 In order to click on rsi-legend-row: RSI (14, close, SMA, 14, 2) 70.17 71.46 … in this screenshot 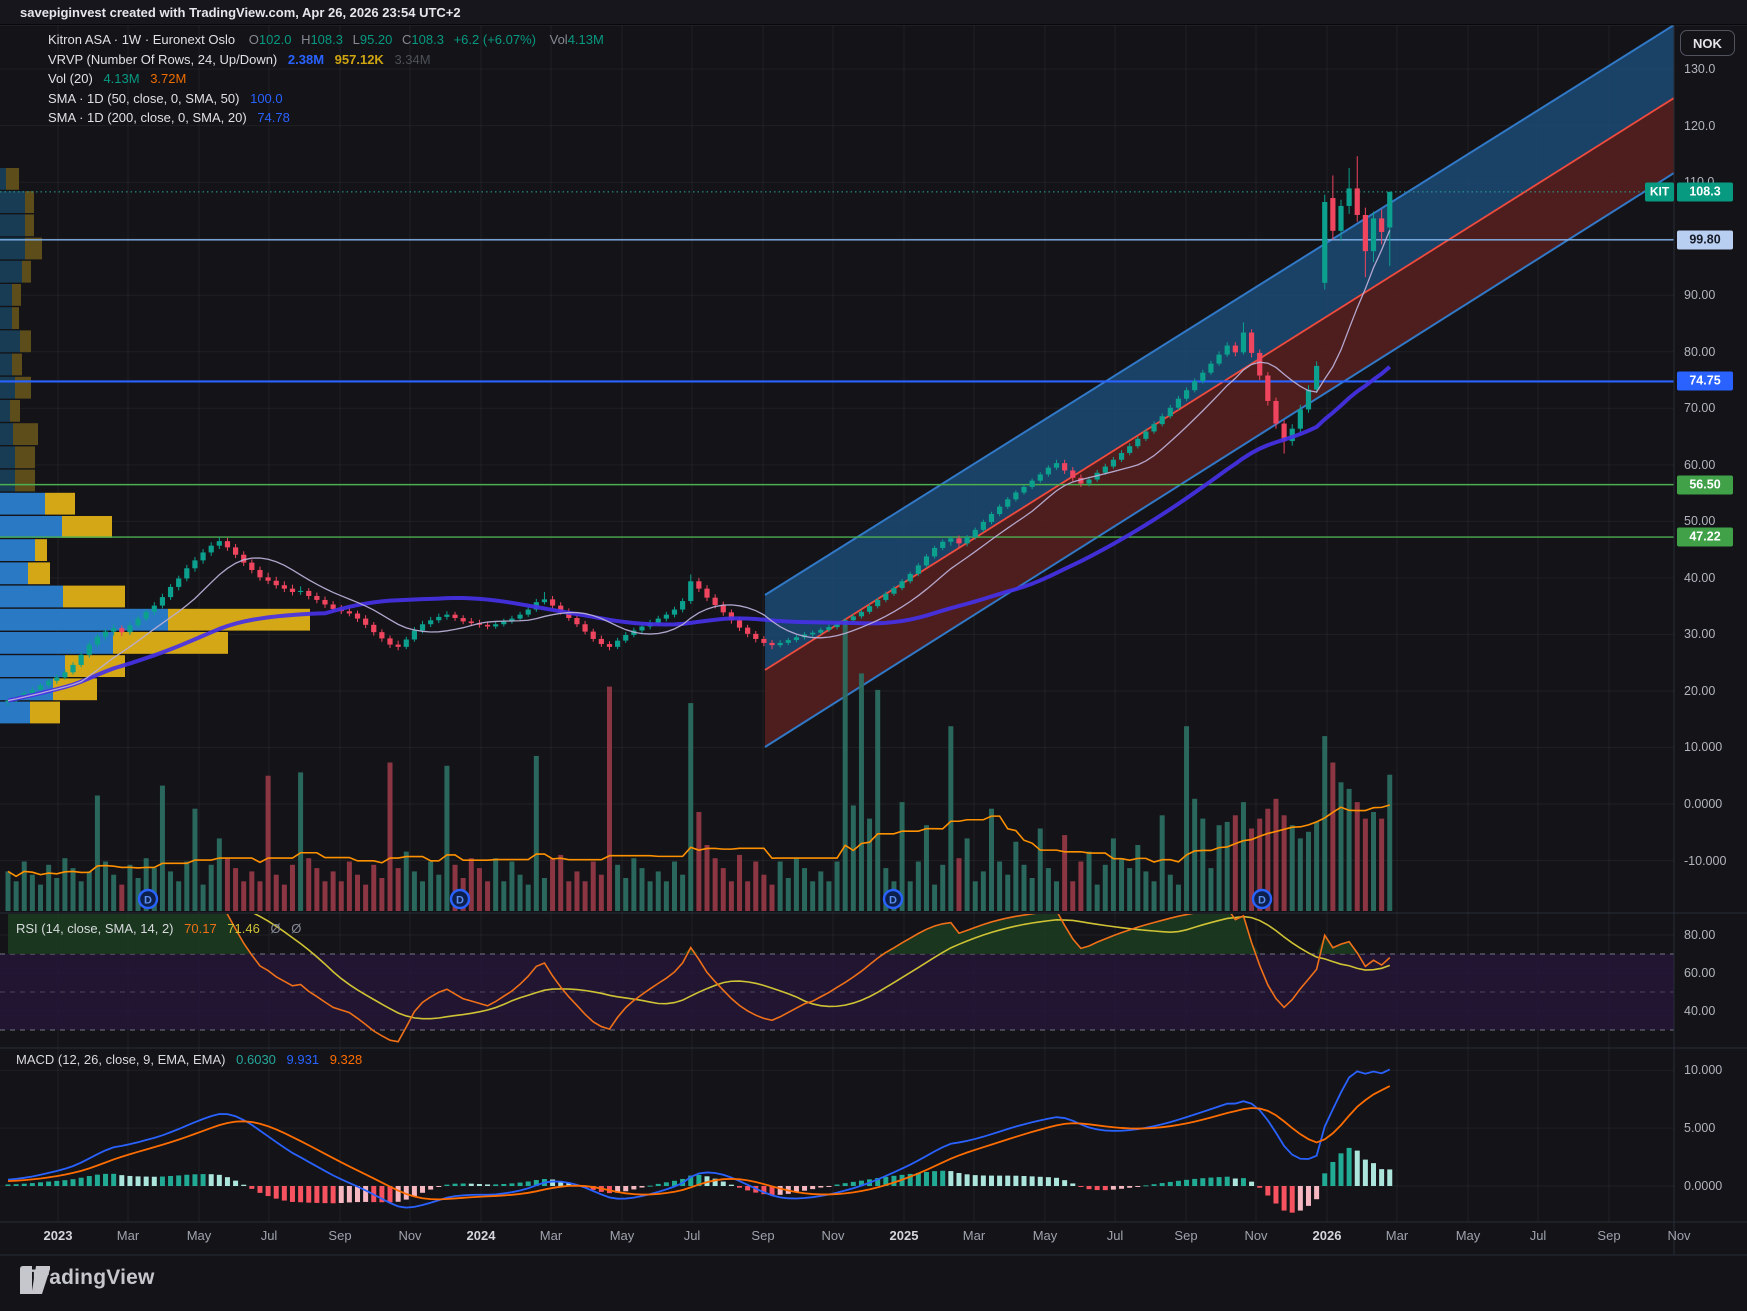, I will do `click(158, 928)`.